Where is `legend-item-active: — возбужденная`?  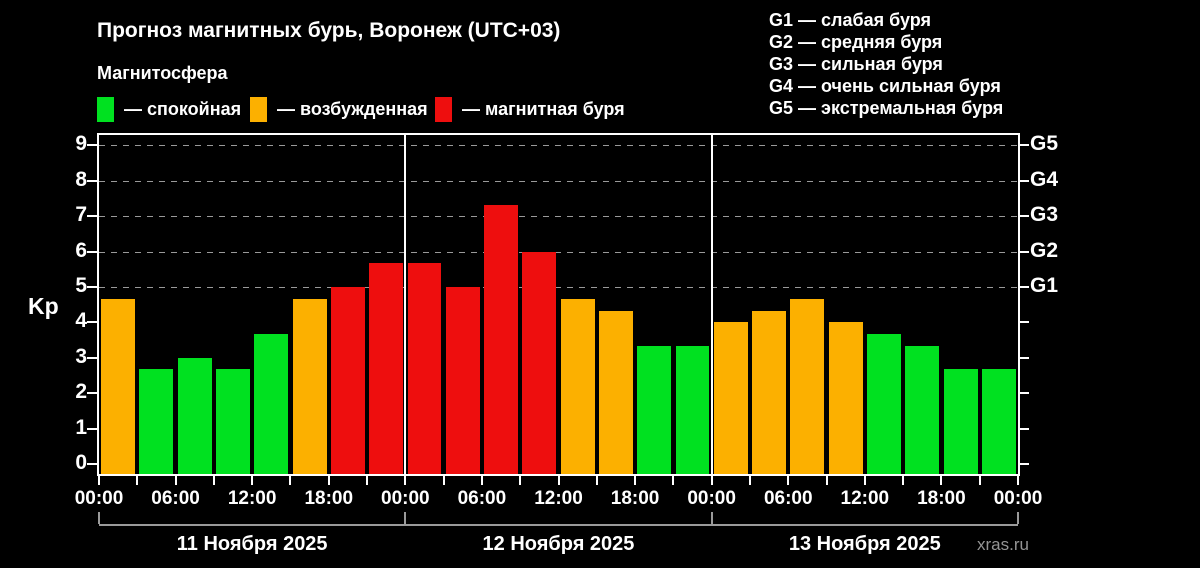
legend-item-active: — возбужденная is located at coordinates (339, 109).